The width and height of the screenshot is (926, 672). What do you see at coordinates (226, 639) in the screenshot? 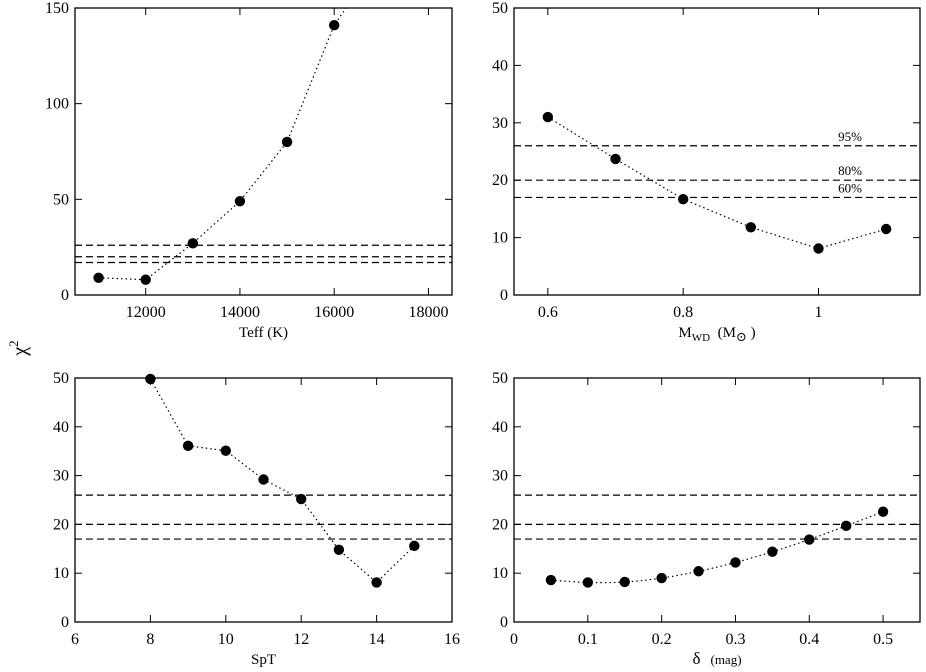
I see `x-tick-label: 10` at bounding box center [226, 639].